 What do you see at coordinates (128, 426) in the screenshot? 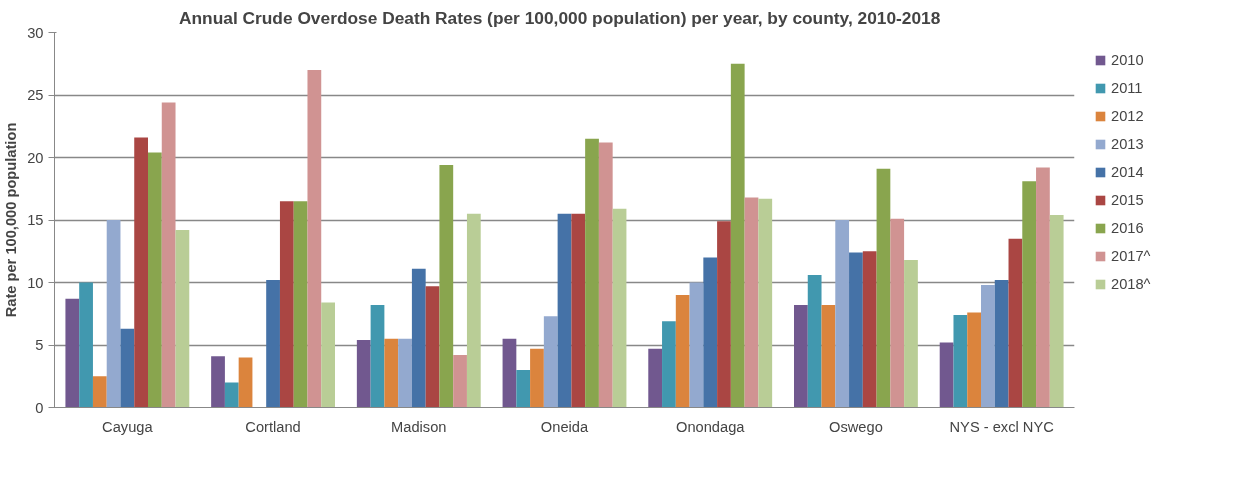
I see `x-tick-label: Cayuga` at bounding box center [128, 426].